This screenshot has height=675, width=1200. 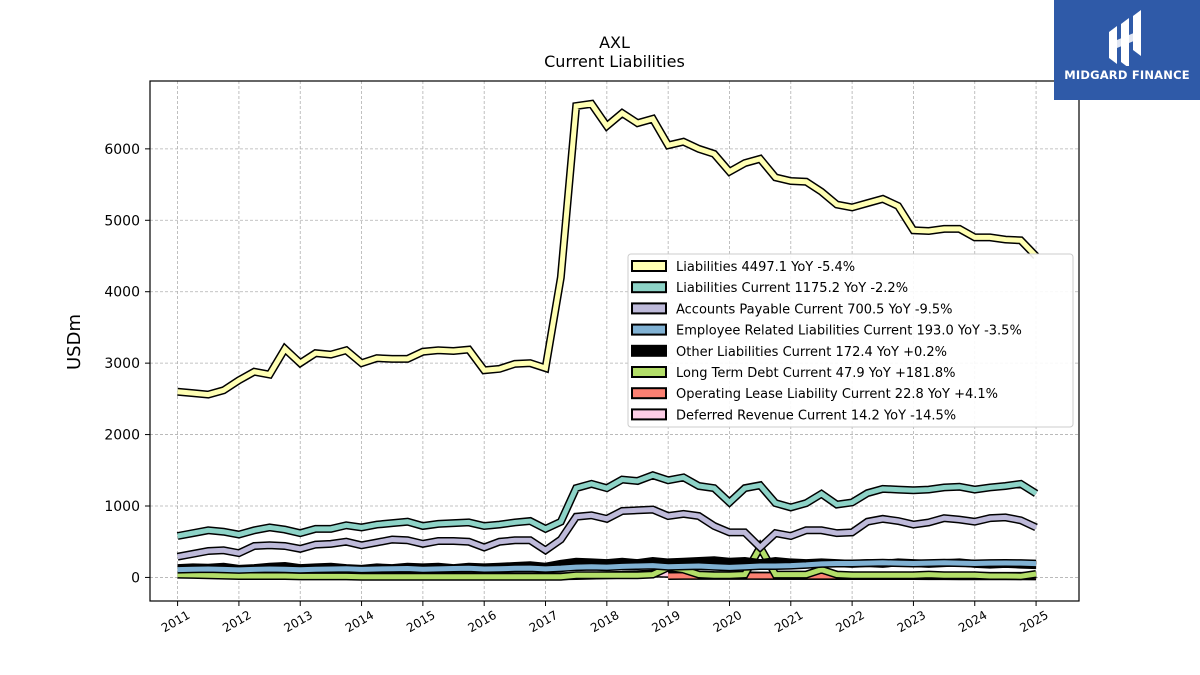 I want to click on series-employee-related-liabilities-current, so click(x=607, y=566).